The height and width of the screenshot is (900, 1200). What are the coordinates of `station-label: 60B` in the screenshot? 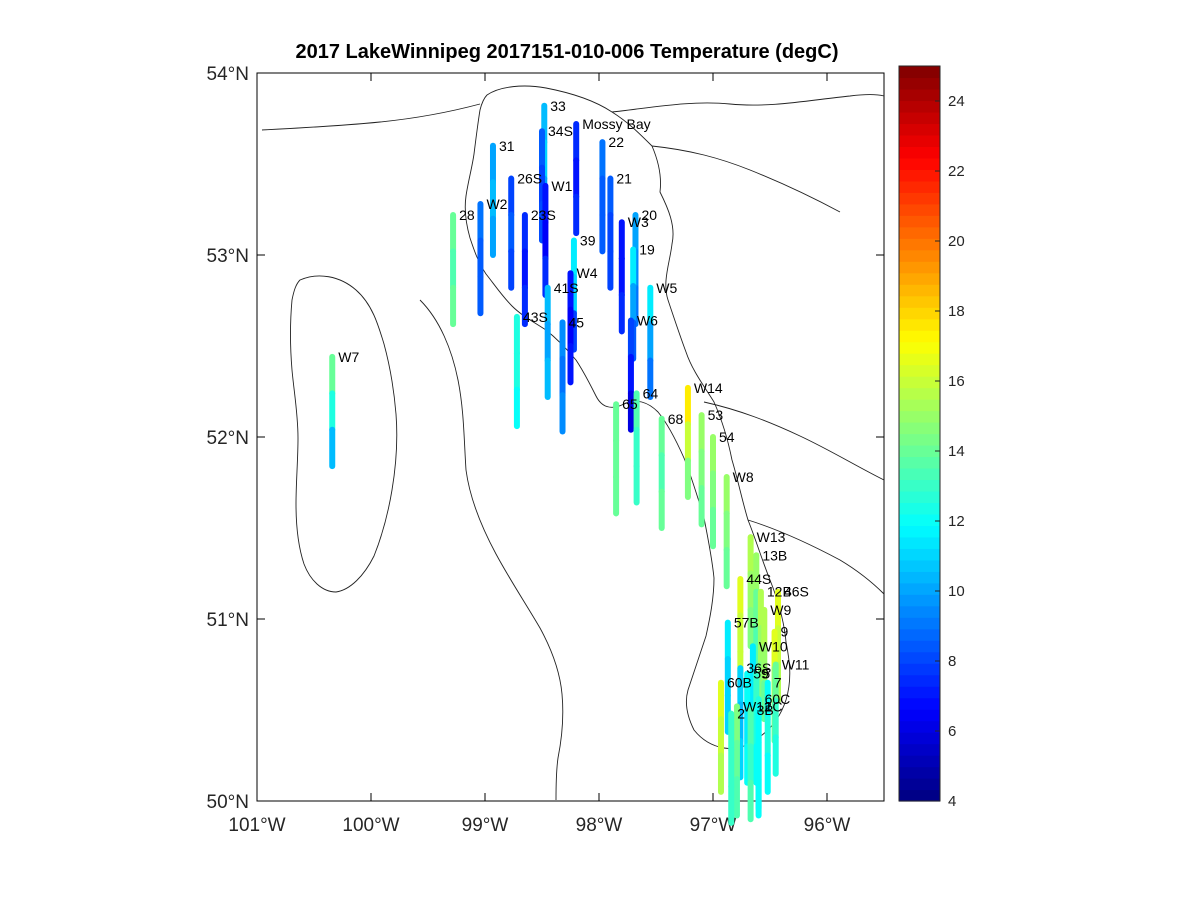 It's located at (739, 683).